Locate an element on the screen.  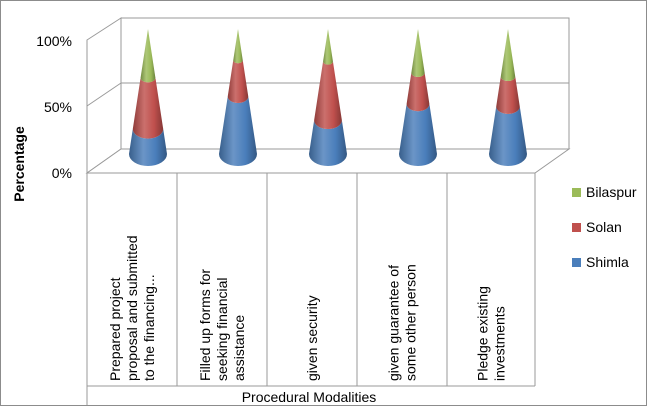
legend: Bilaspur Solan Shimla is located at coordinates (604, 227).